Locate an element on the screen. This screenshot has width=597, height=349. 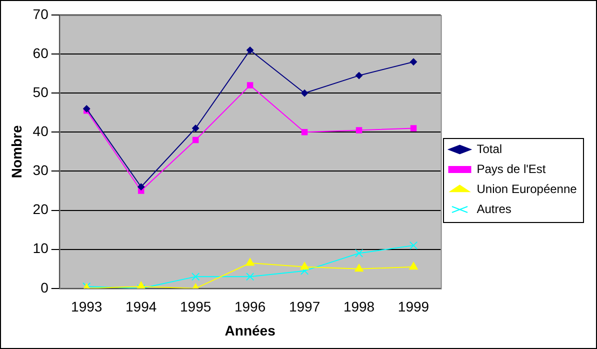
x-tick-label: 1993 is located at coordinates (86, 306).